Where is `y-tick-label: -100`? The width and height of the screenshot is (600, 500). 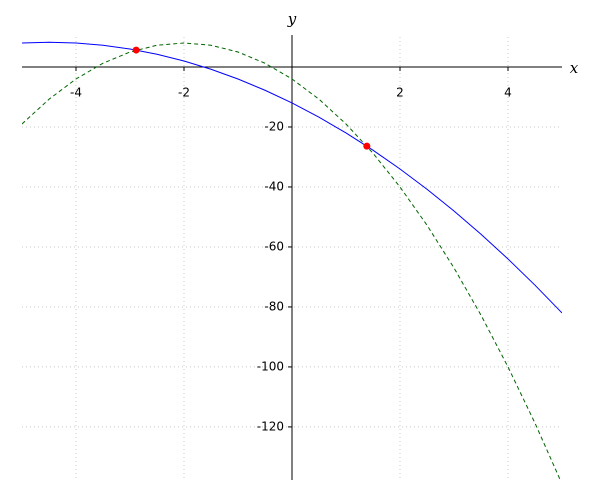
y-tick-label: -100 is located at coordinates (270, 366).